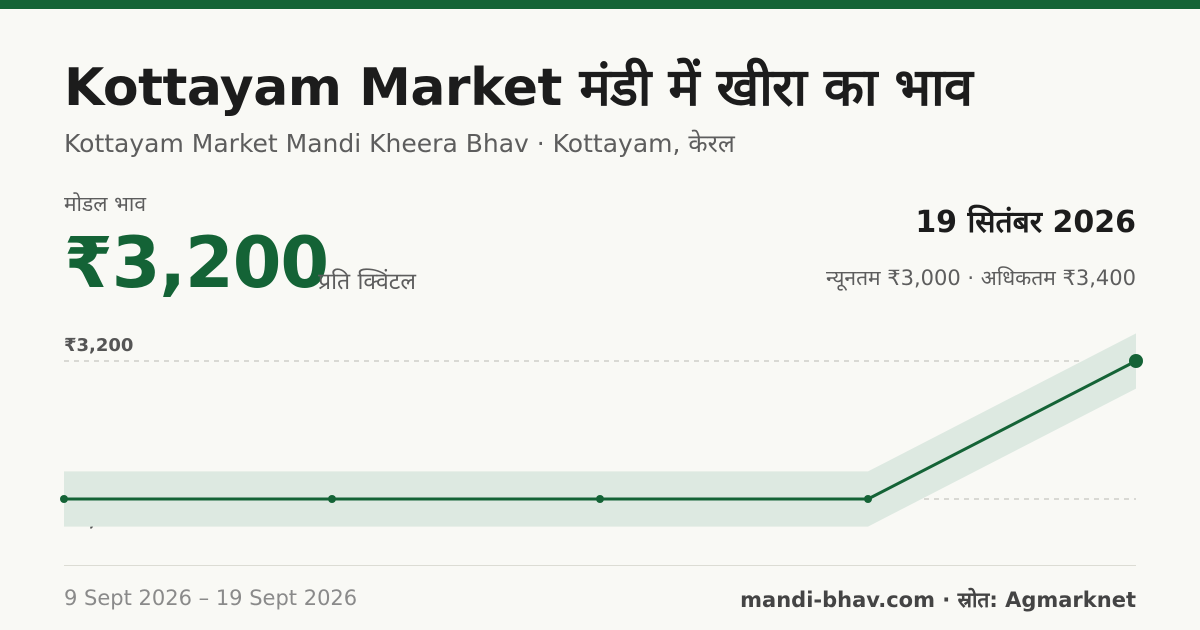  I want to click on reference-label-0: ₹3,200, so click(98, 345).